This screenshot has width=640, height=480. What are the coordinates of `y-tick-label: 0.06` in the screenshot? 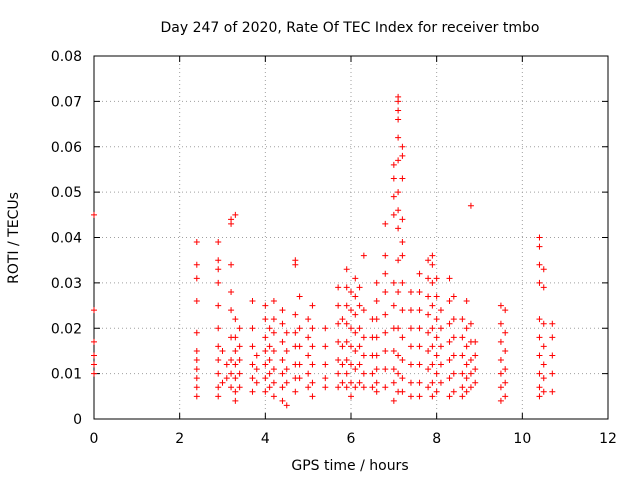 It's located at (66, 148).